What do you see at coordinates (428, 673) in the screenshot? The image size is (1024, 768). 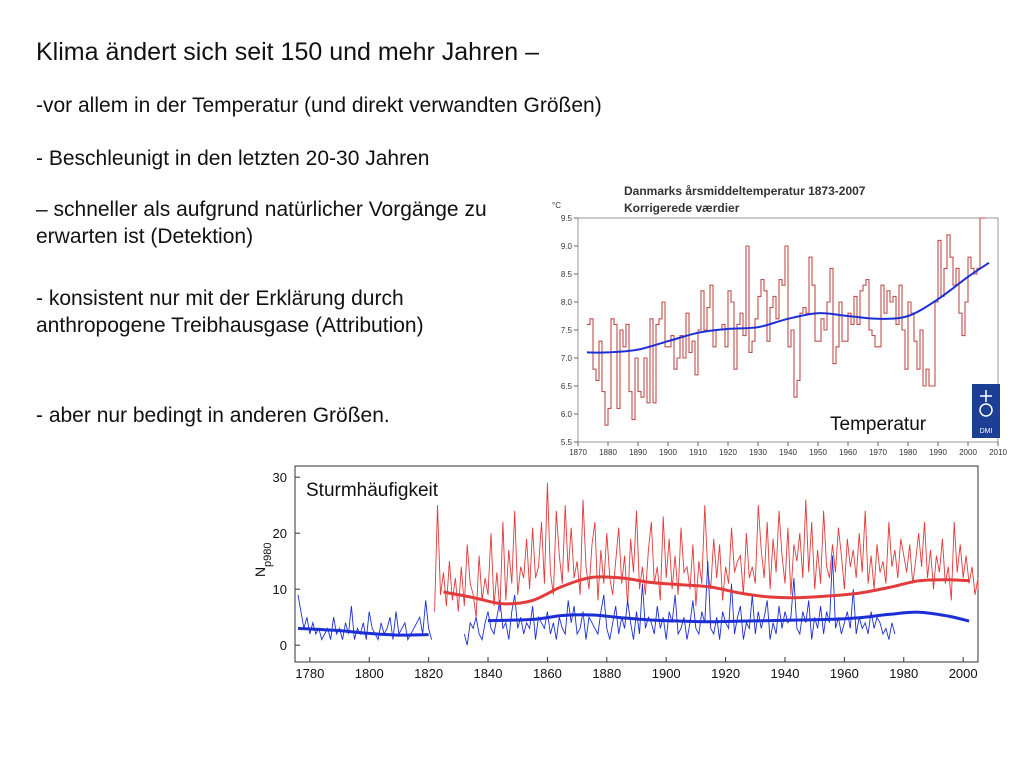 I see `x-tick-label: 1820` at bounding box center [428, 673].